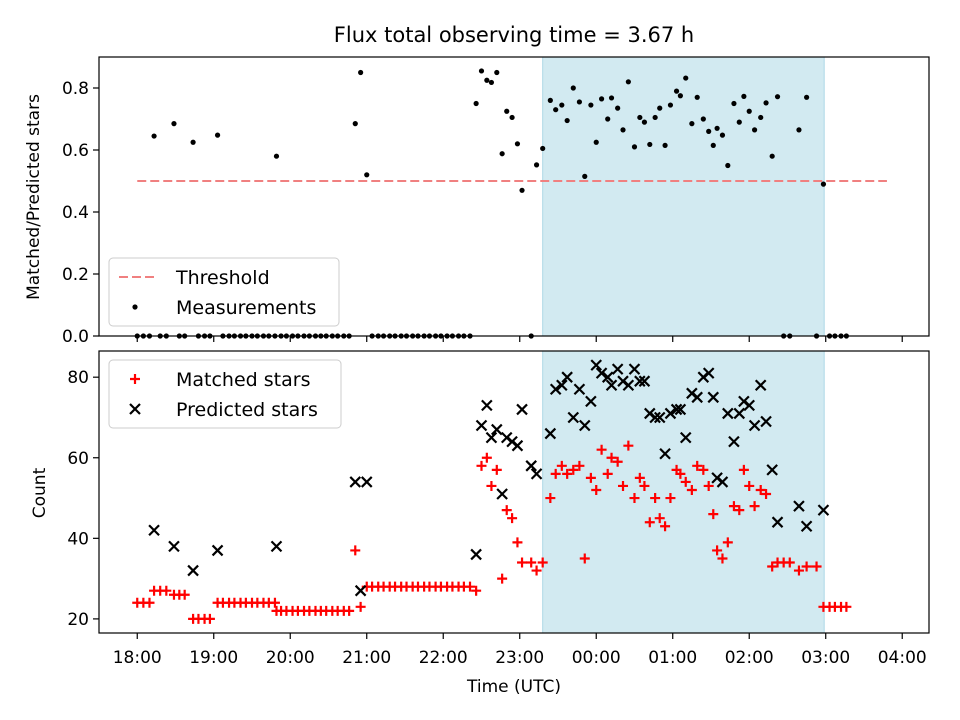 This screenshot has width=960, height=720. Describe the element at coordinates (78, 378) in the screenshot. I see `y-tick-label: 80` at that location.